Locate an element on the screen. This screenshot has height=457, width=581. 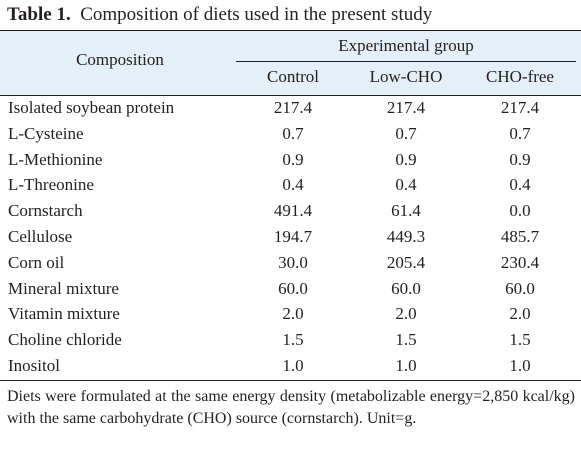
cell-cho-free: 0.4 is located at coordinates (520, 185).